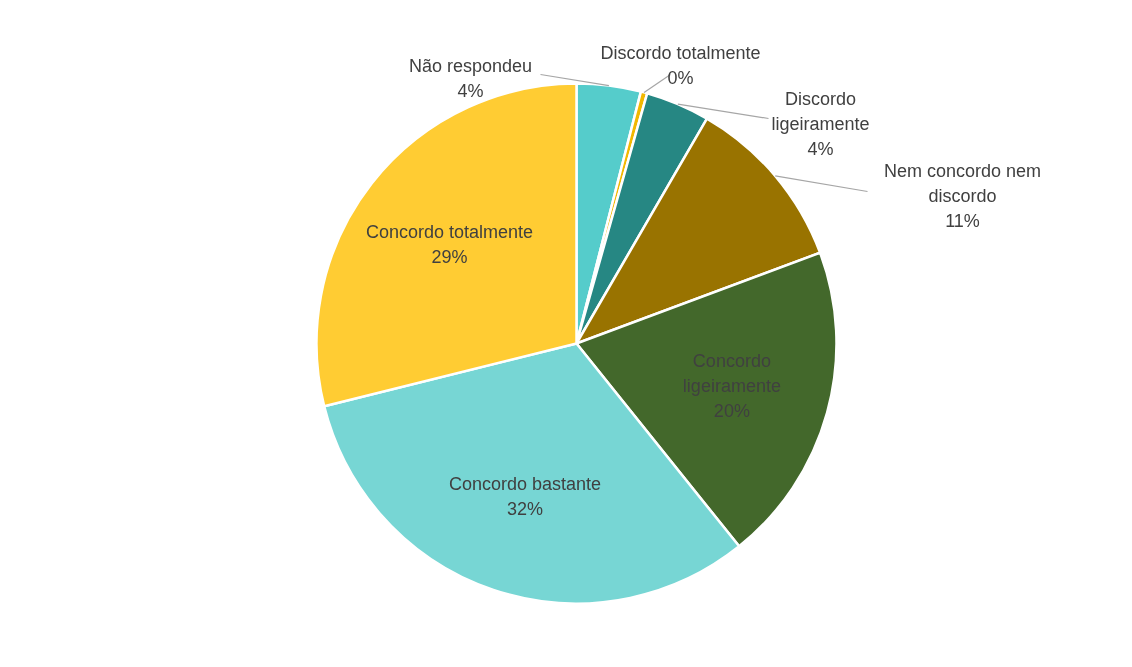 The width and height of the screenshot is (1132, 667). I want to click on slice-label: Discordo totalmente, so click(680, 52).